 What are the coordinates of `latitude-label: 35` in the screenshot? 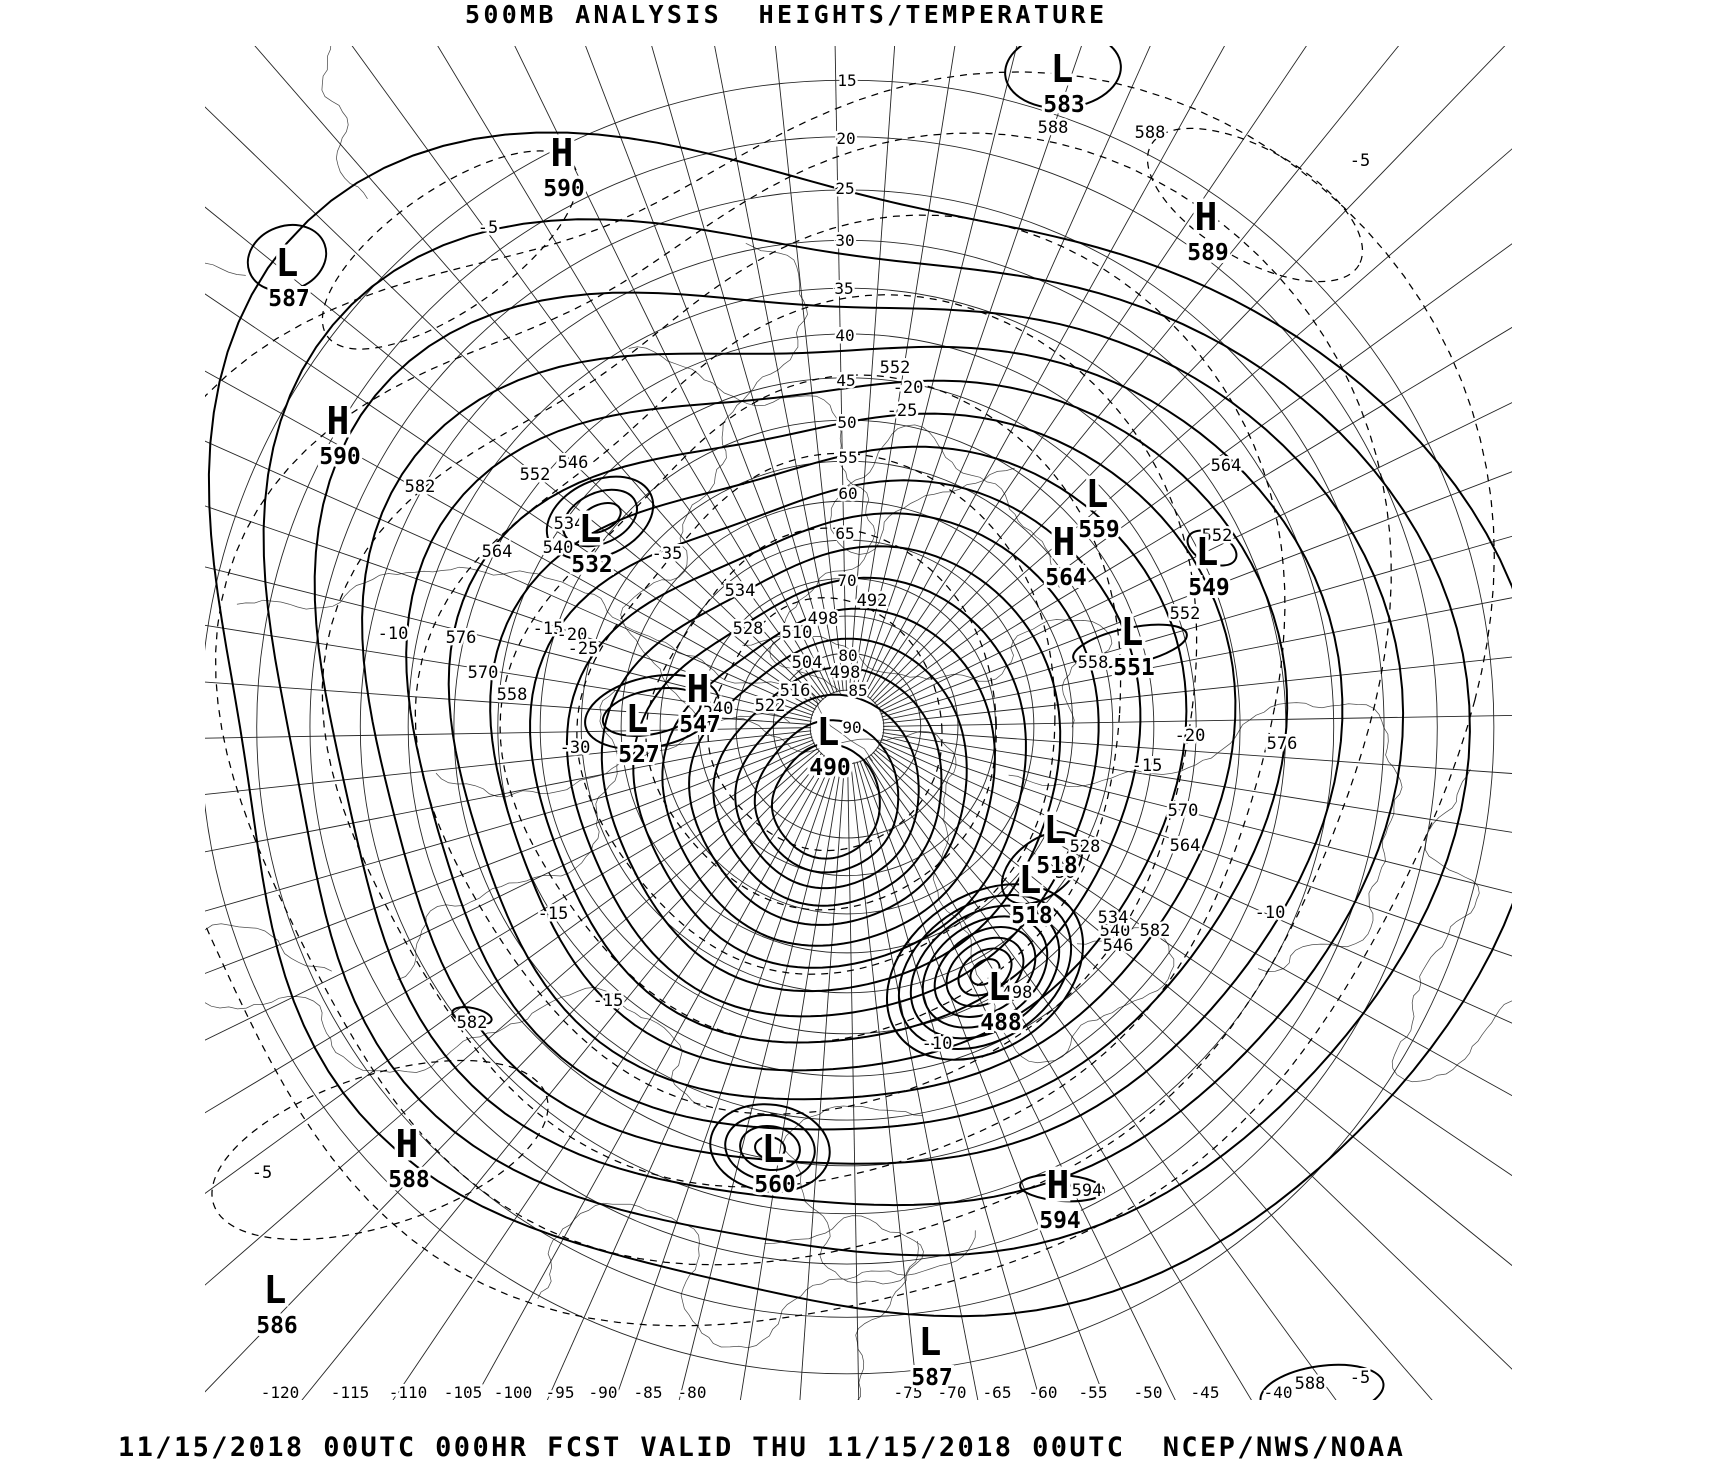 It's located at (843, 288).